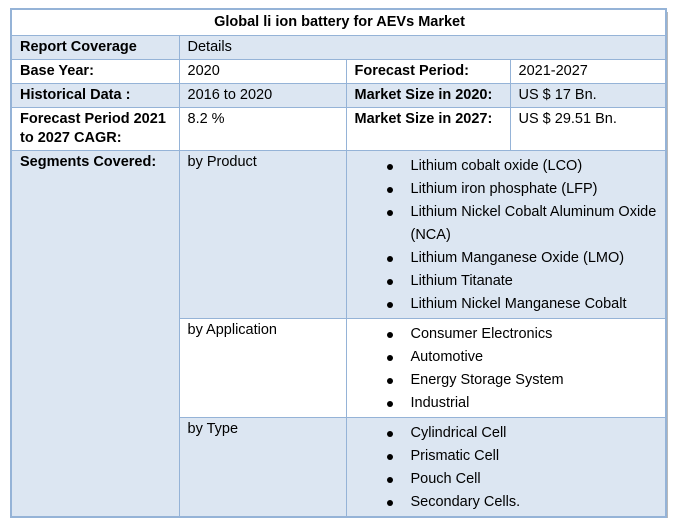 This screenshot has width=677, height=518. Describe the element at coordinates (262, 234) in the screenshot. I see `segment-group-by-product: by Product` at that location.